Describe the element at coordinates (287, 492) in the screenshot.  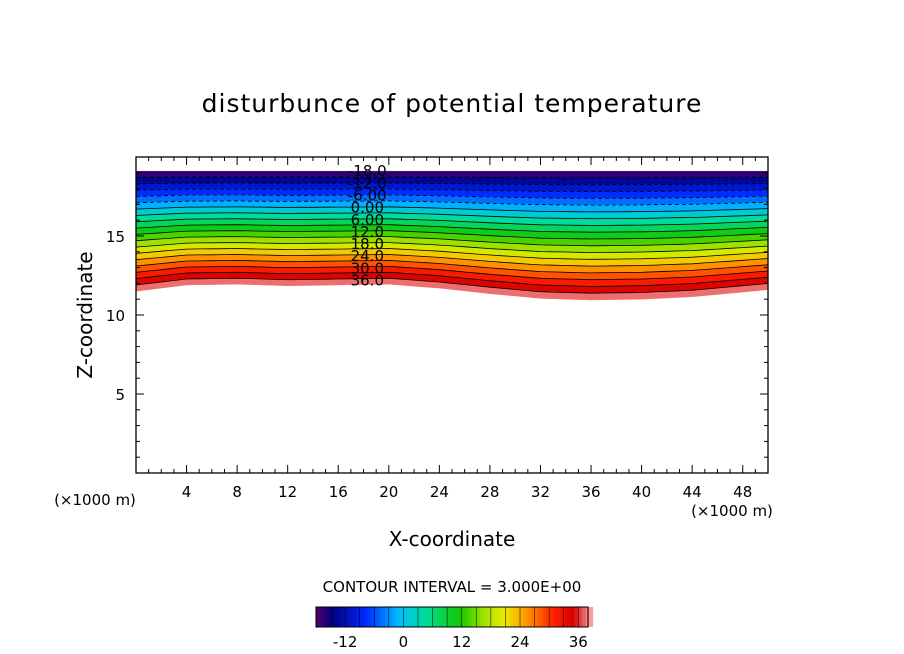
I see `x-tick-label: 12` at that location.